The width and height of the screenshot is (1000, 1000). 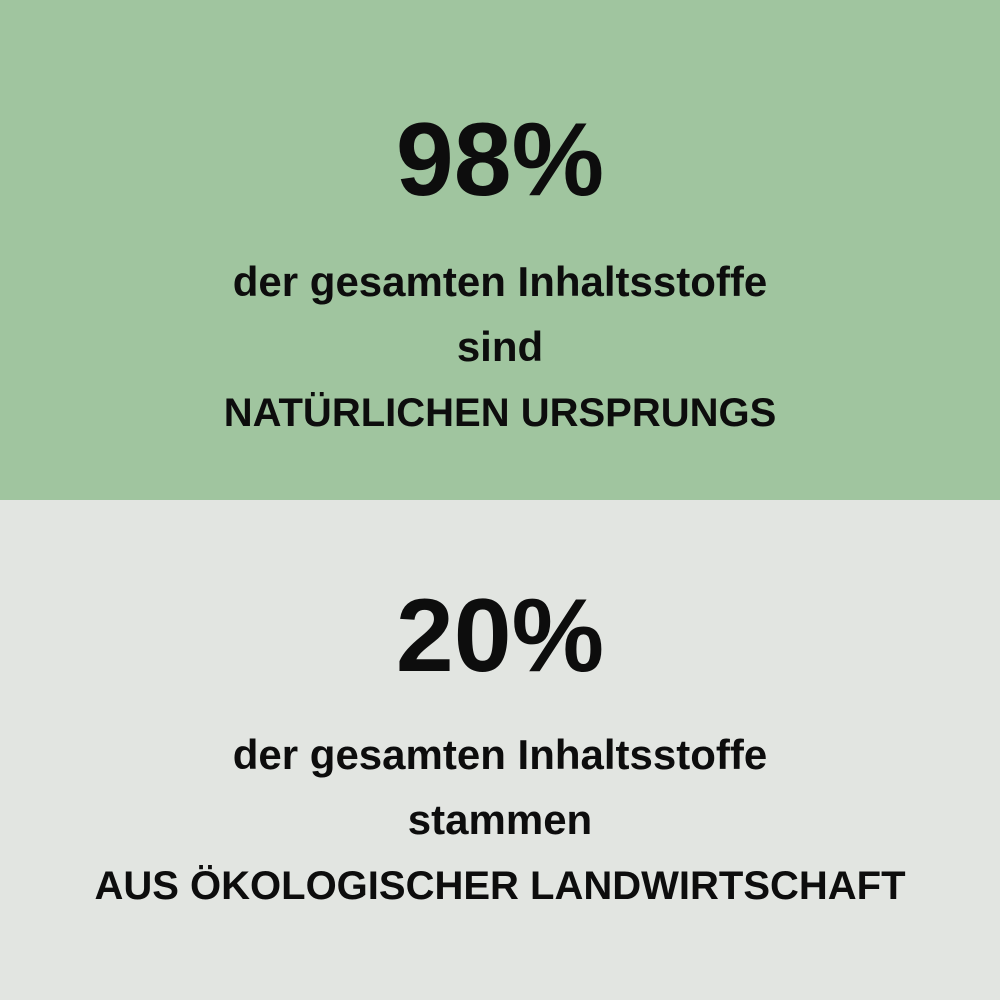 What do you see at coordinates (500, 636) in the screenshot?
I see `organic-farming-percentage: 20%` at bounding box center [500, 636].